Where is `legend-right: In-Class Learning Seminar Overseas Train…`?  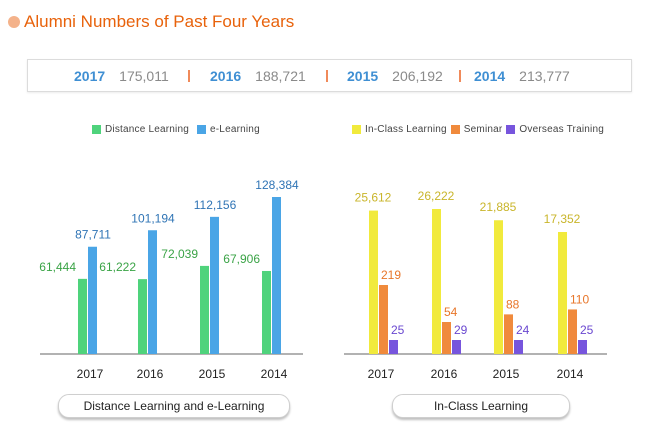
legend-right: In-Class Learning Seminar Overseas Train… is located at coordinates (478, 129).